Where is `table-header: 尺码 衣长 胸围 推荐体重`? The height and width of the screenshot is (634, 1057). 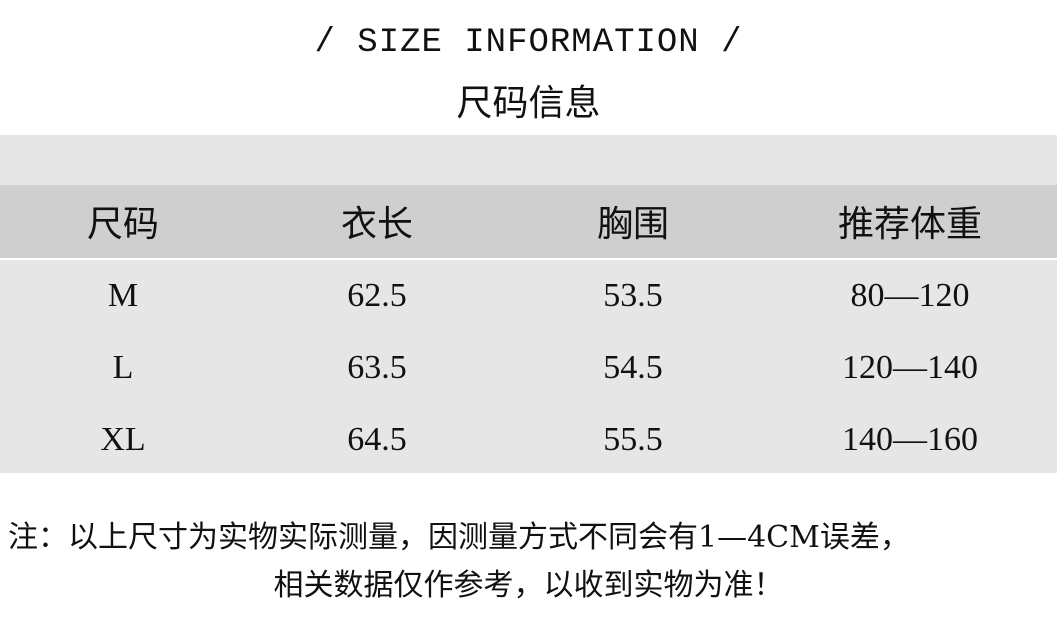 table-header: 尺码 衣长 胸围 推荐体重 is located at coordinates (528, 221).